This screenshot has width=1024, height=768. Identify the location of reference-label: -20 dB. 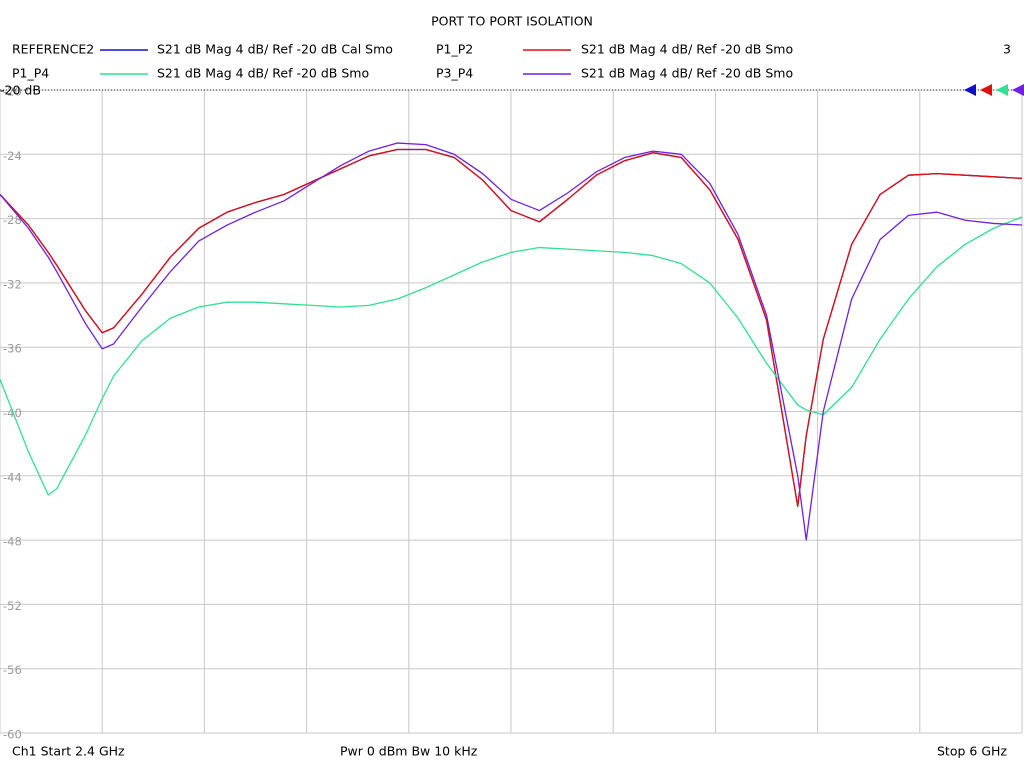
(20, 90).